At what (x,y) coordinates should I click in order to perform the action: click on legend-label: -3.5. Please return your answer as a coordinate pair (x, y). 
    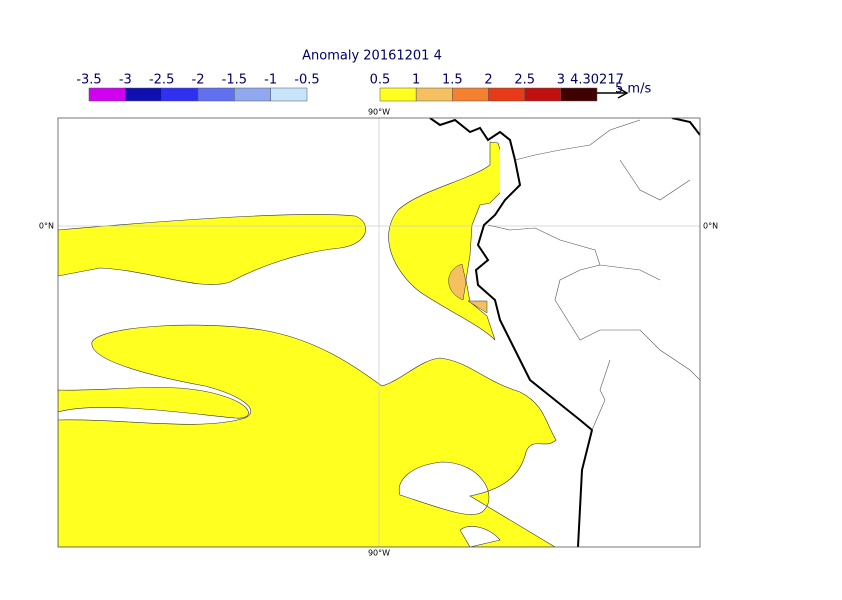
    Looking at the image, I should click on (88, 80).